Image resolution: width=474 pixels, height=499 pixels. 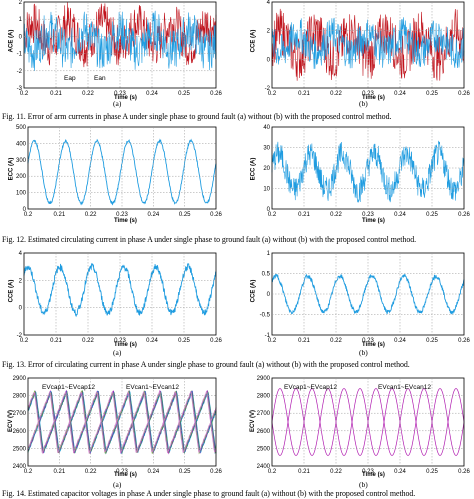 What do you see at coordinates (117, 352) in the screenshot?
I see `fig13a-label: (a)` at bounding box center [117, 352].